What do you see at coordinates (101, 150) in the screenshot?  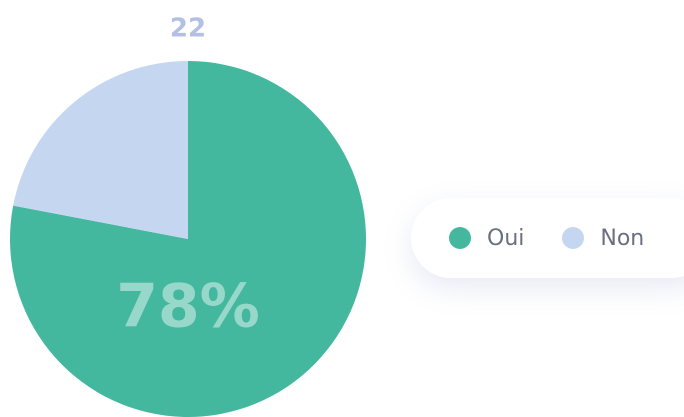 I see `pie-slice` at bounding box center [101, 150].